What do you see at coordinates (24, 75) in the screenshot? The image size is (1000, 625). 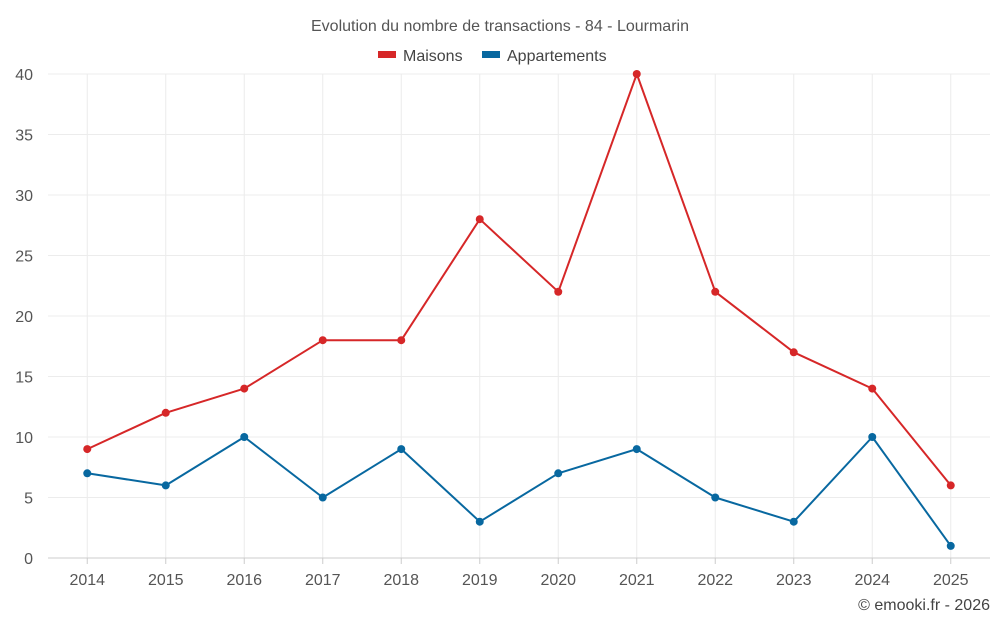 I see `y-tick-label: 40` at bounding box center [24, 75].